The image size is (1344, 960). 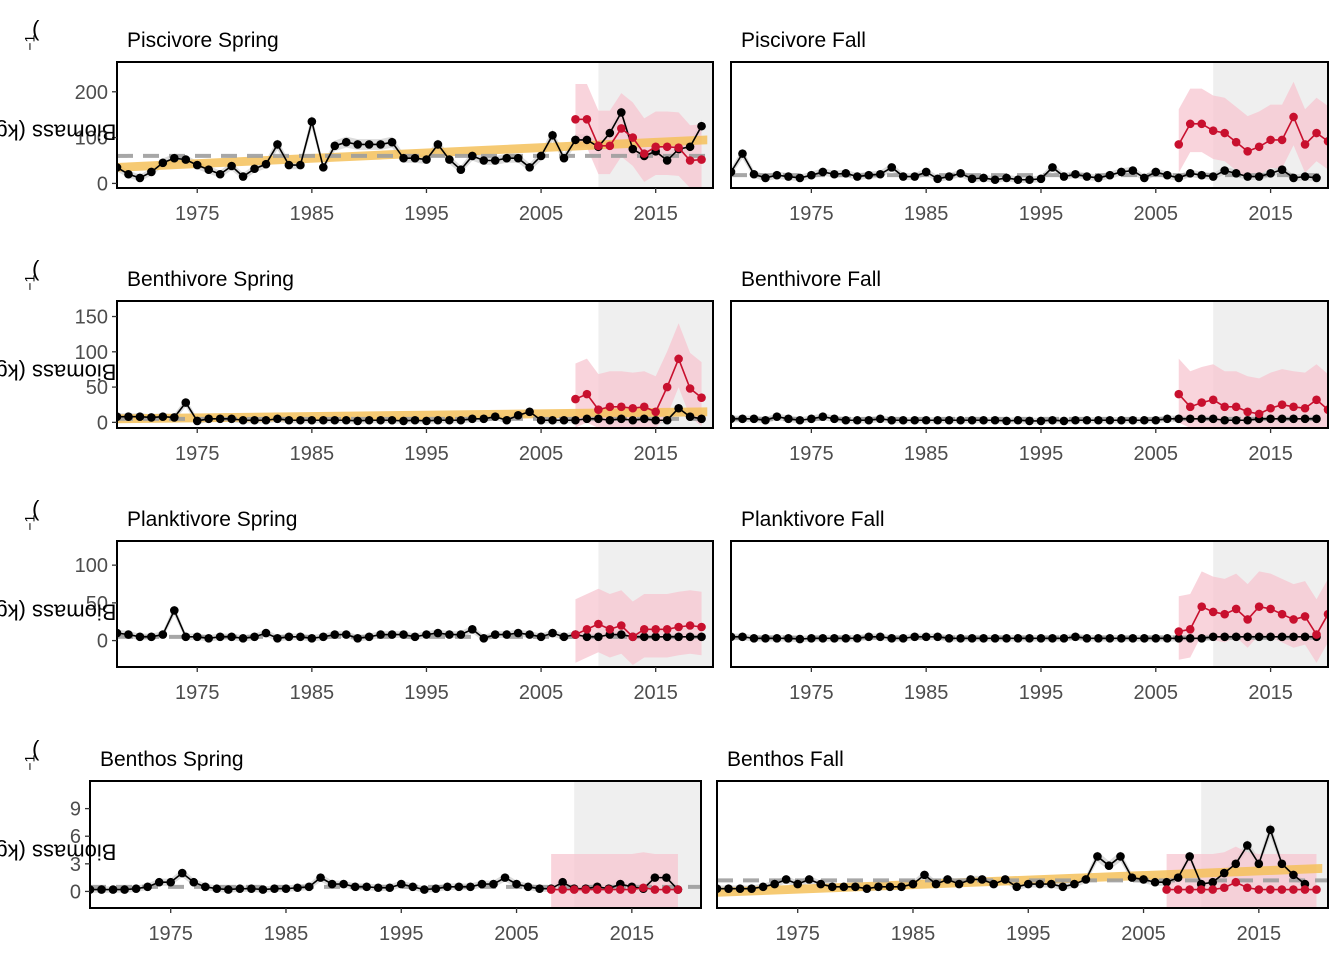 I want to click on panel-title: Benthos Spring, so click(x=172, y=759).